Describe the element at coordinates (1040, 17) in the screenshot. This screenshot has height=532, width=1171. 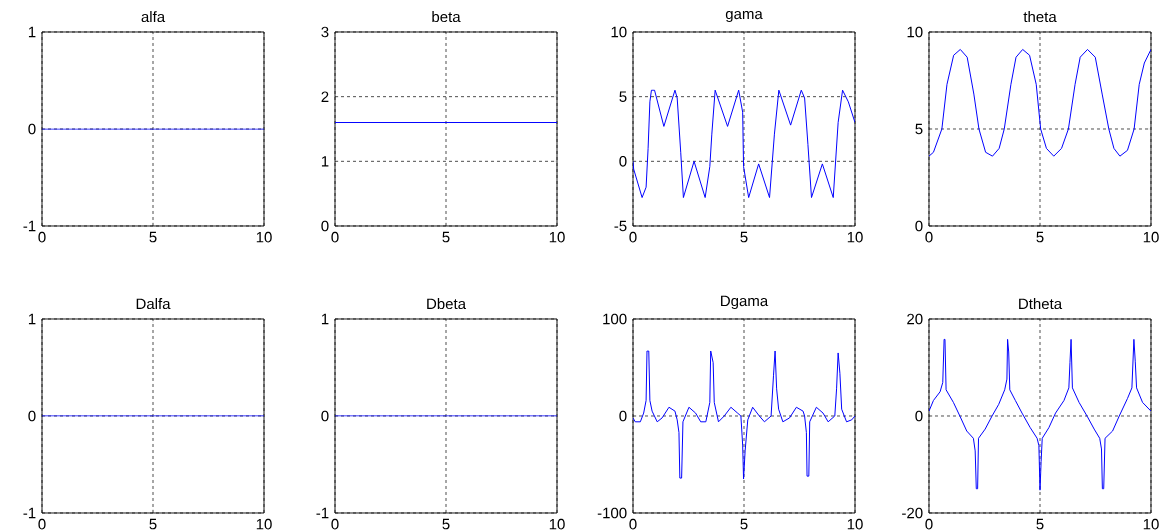
I see `chart-title: theta` at that location.